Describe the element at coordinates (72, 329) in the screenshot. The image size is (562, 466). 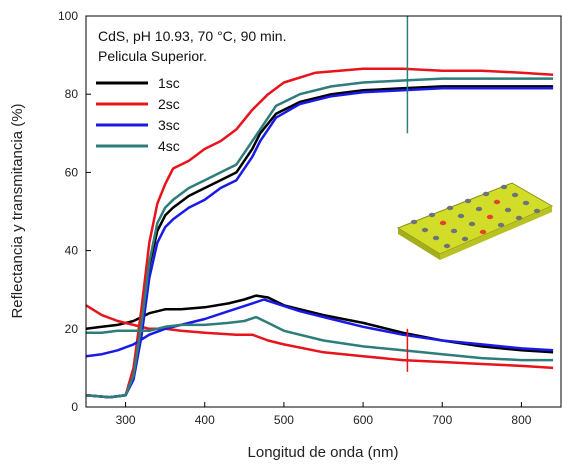
I see `y-tick-label: 20` at that location.